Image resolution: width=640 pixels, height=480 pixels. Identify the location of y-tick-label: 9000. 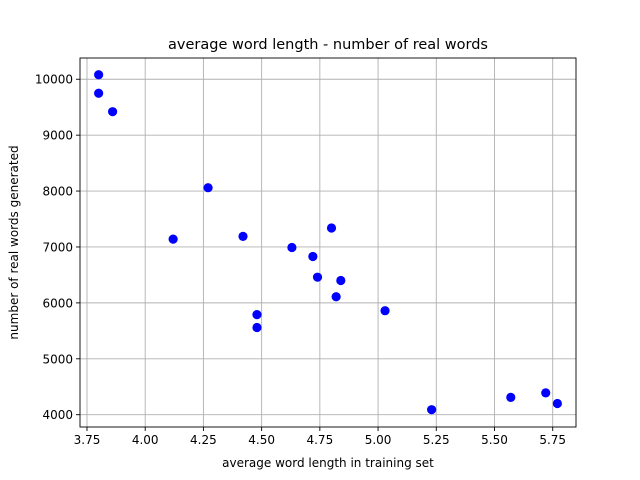
(57, 136).